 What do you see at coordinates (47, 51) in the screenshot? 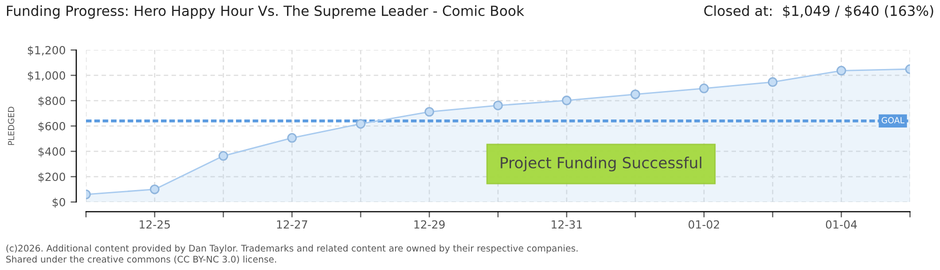
I see `y-tick-label: $1,200` at bounding box center [47, 51].